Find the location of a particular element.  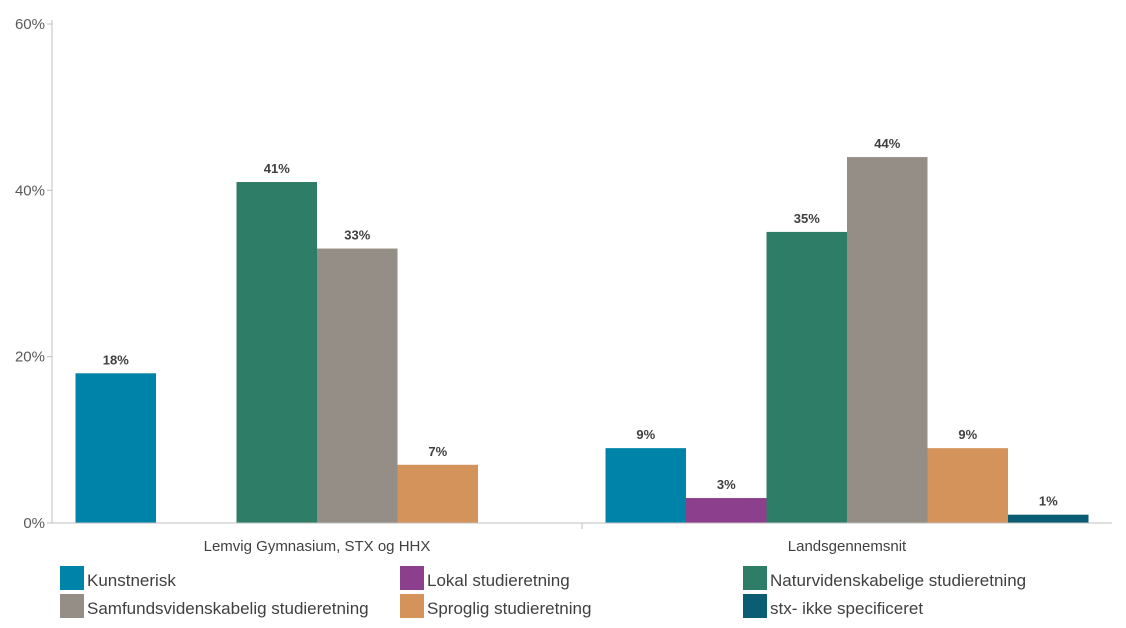

legend-label: Samfundsvidenskabelig studieretning is located at coordinates (228, 608).